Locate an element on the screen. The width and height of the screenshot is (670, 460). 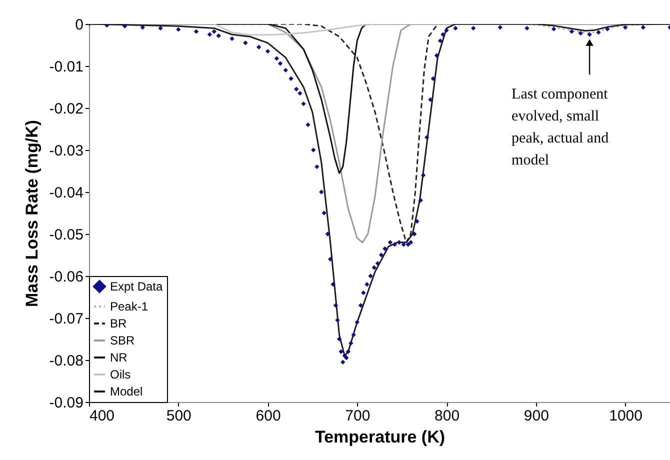
legend-label: SBR is located at coordinates (123, 341).